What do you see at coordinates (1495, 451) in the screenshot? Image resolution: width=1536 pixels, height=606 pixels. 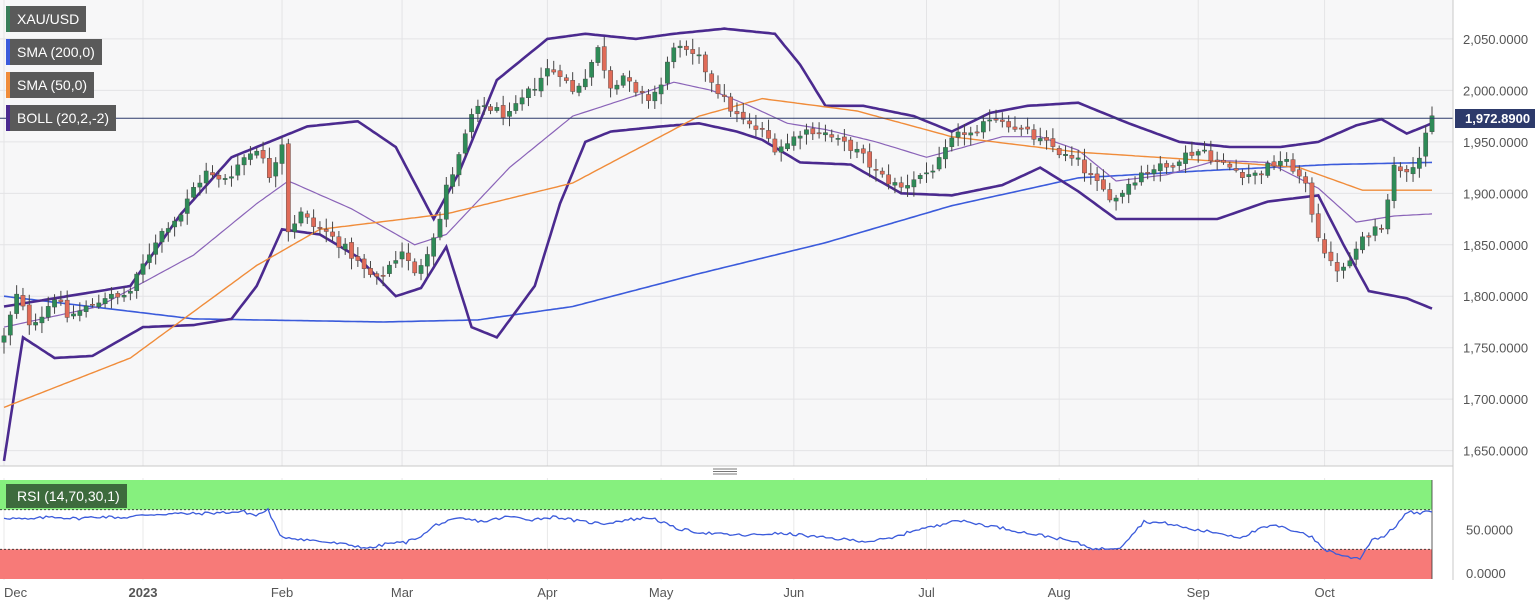 I see `y-tick-label: 1,650.0000` at bounding box center [1495, 451].